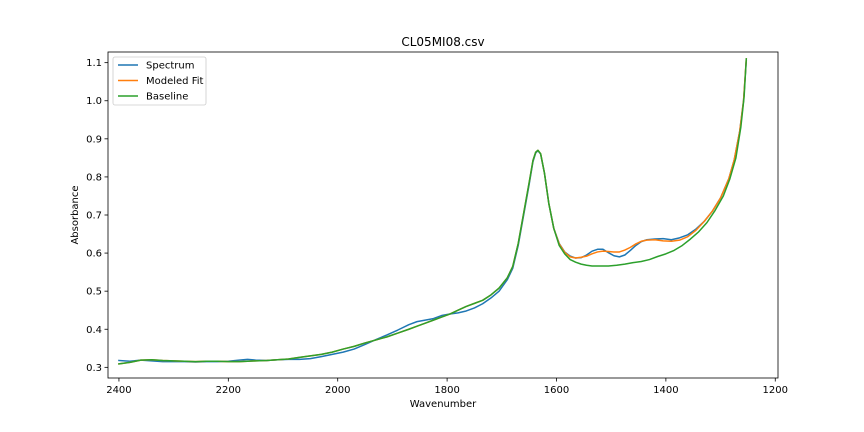 The image size is (864, 432). Describe the element at coordinates (442, 42) in the screenshot. I see `chart-title: CL05MI08.csv` at that location.